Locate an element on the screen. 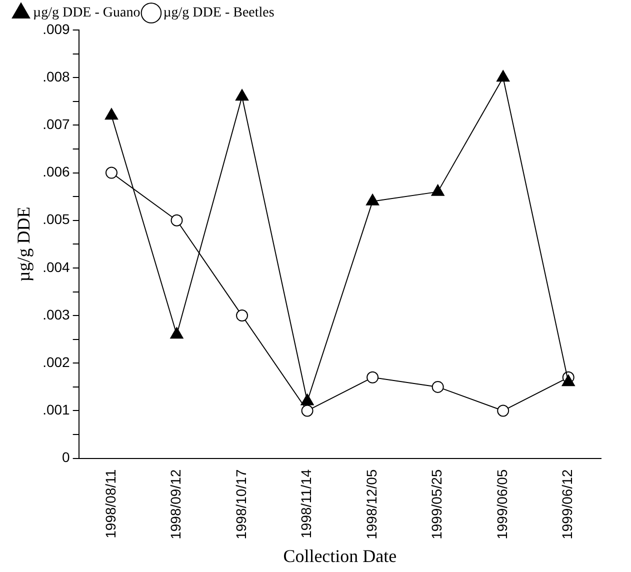  y-tick-label: .008 is located at coordinates (56, 76).